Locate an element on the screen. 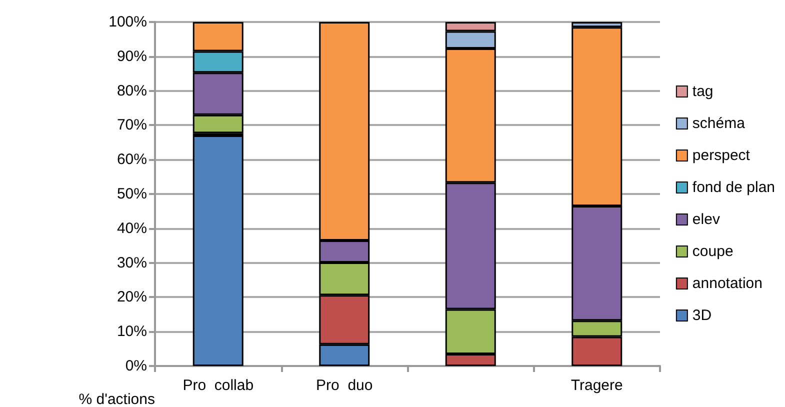  y-tick-label: 60% is located at coordinates (131, 159).